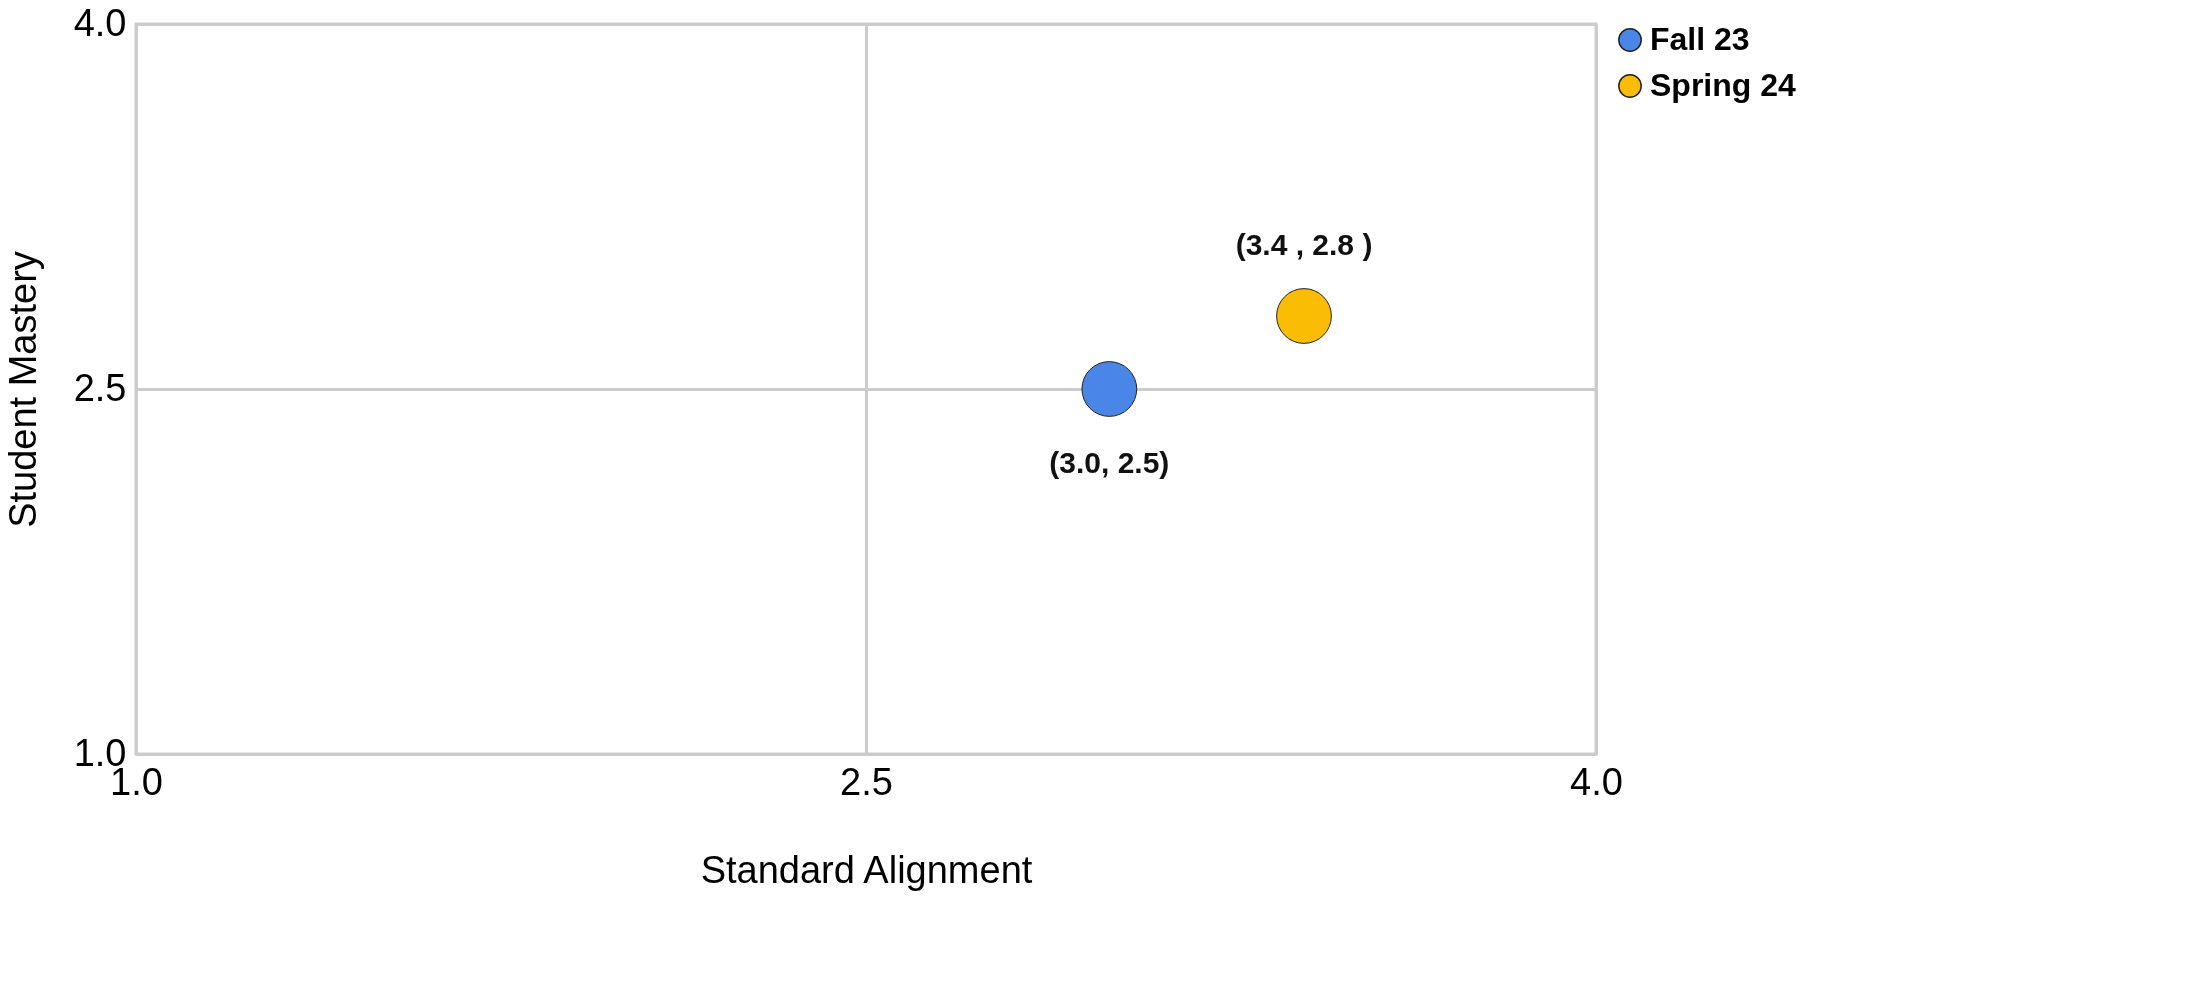  I want to click on legend-label: Fall 23, so click(1700, 39).